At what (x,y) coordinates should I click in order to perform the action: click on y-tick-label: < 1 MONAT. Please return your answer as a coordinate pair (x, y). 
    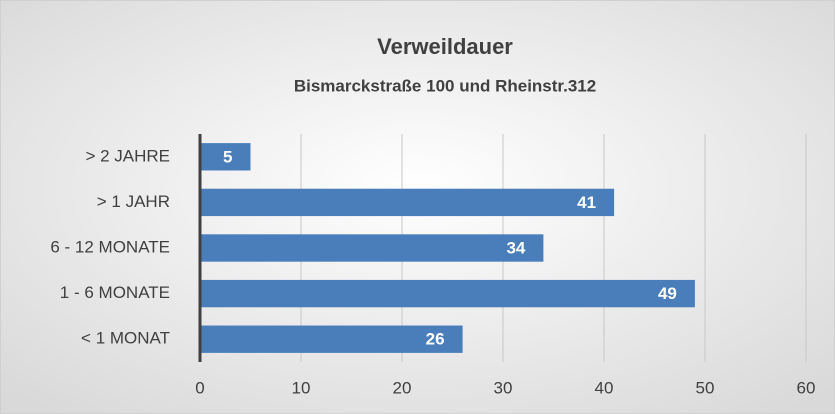
    Looking at the image, I should click on (125, 338).